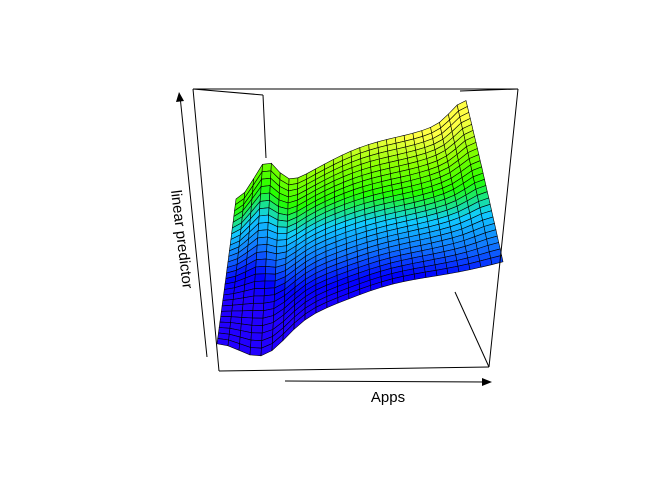 The image size is (672, 480). Describe the element at coordinates (489, 90) in the screenshot. I see `box-edge-back-right-top` at that location.